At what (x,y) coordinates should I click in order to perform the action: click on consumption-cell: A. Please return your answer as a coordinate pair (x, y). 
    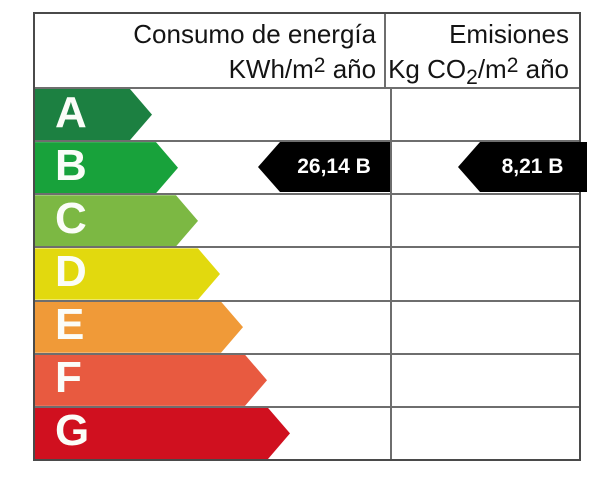
    Looking at the image, I should click on (212, 114).